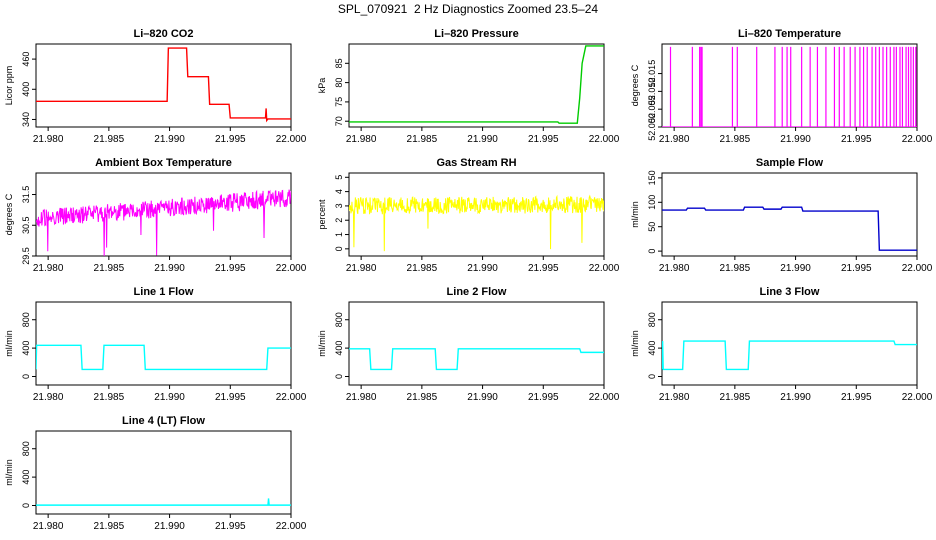 The width and height of the screenshot is (936, 540). I want to click on y-tick-label: 75, so click(339, 102).